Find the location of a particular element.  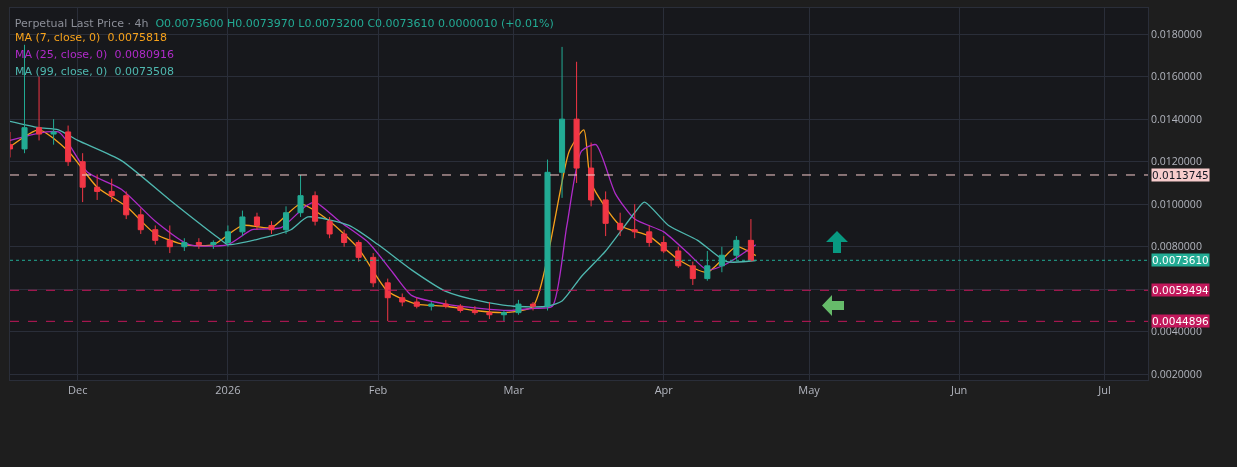

text: MA (7, close, 0) is located at coordinates (58, 37).